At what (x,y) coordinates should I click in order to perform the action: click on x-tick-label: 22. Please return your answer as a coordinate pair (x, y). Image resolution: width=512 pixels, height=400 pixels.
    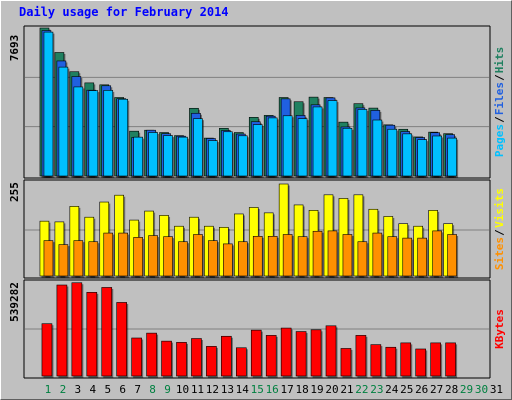
    Looking at the image, I should click on (361, 389).